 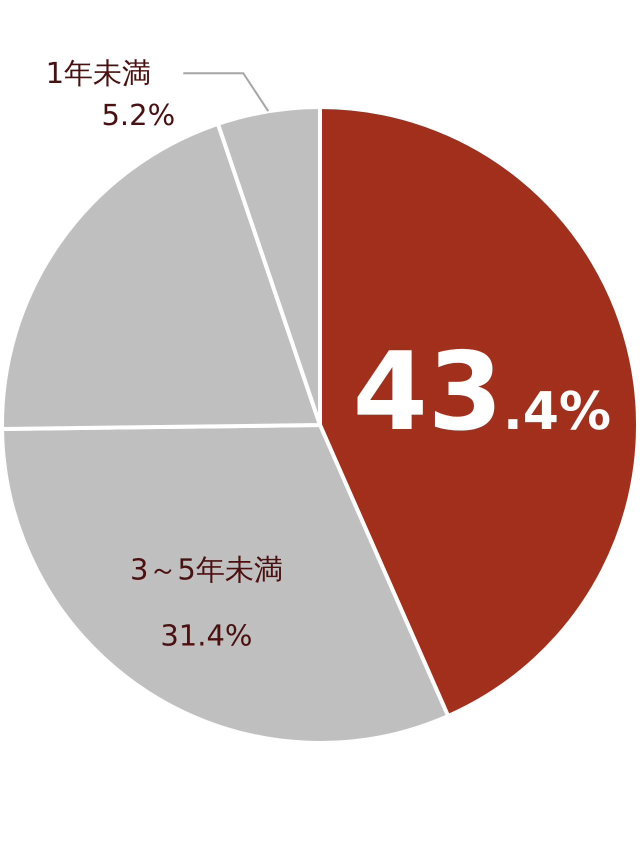 I want to click on slice-label: 1年未満, so click(x=99, y=73).